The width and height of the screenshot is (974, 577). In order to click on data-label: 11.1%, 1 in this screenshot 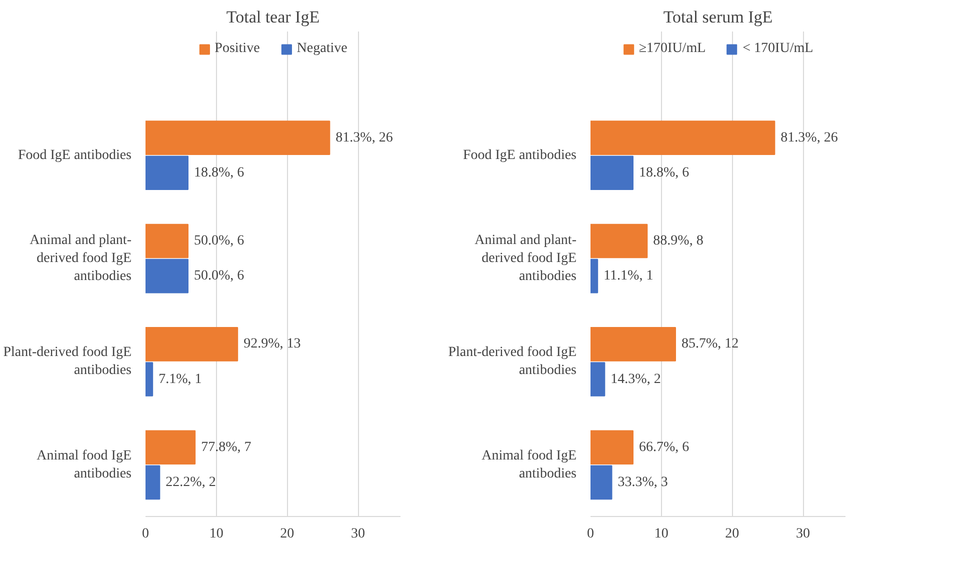, I will do `click(629, 276)`.